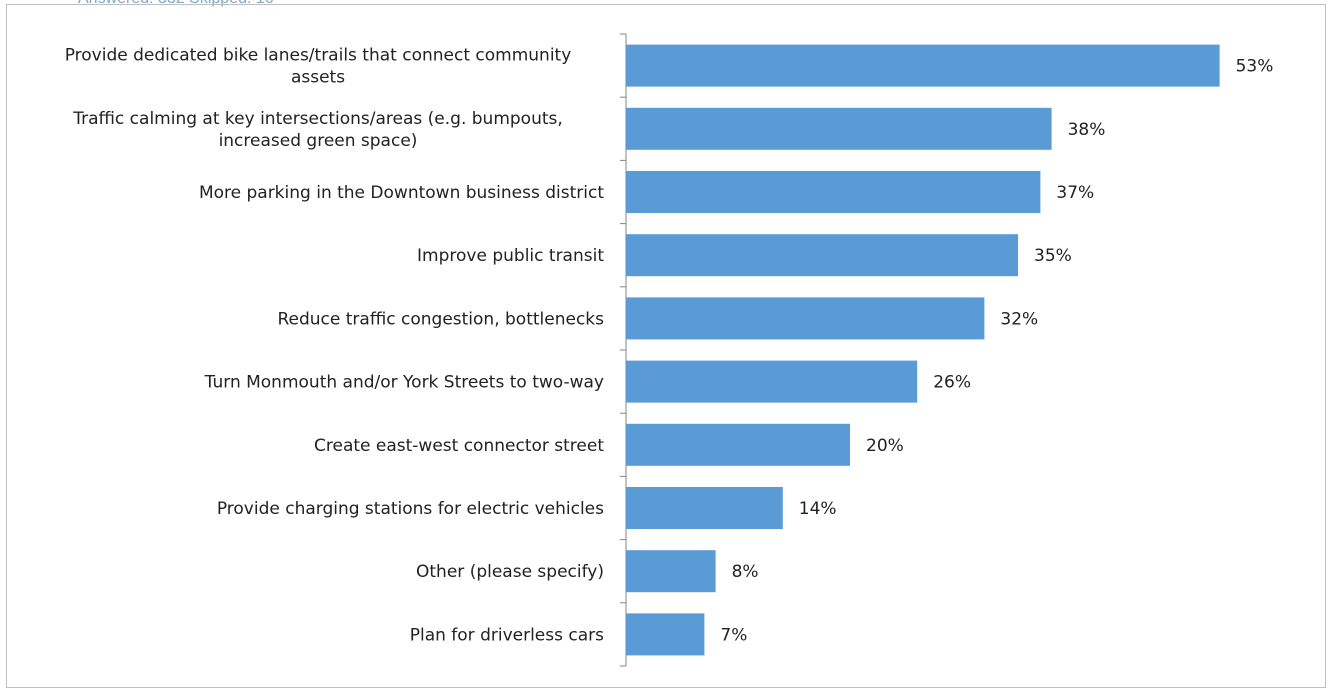 This screenshot has height=692, width=1333. What do you see at coordinates (1019, 319) in the screenshot?
I see `value-label: 32%` at bounding box center [1019, 319].